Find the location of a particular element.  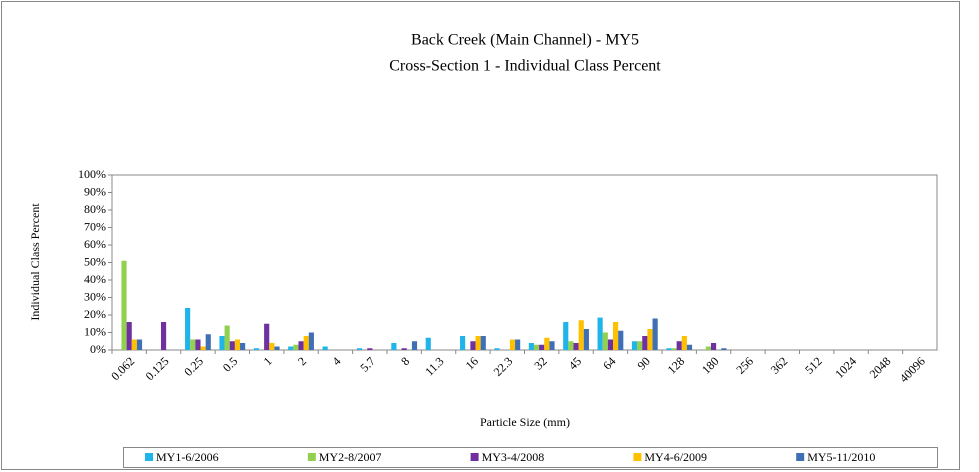

y-tick-label: 30% is located at coordinates (95, 296).